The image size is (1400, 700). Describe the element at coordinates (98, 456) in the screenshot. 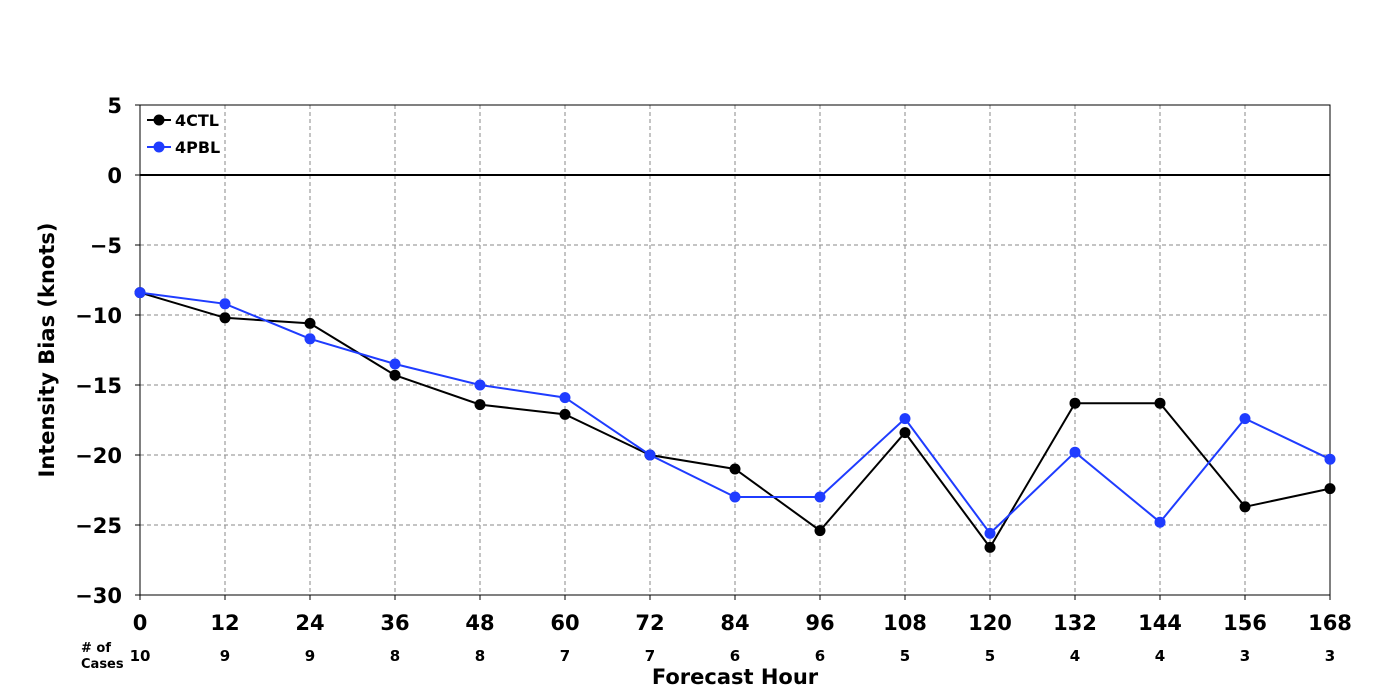

I see `y-tick-label: −20` at that location.